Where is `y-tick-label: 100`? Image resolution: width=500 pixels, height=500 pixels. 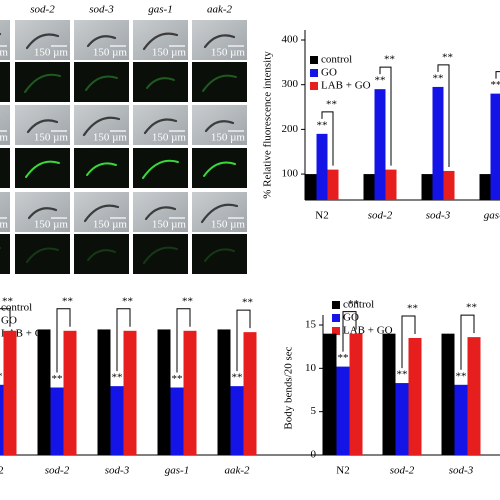 y-tick-label: 100 is located at coordinates (290, 174).